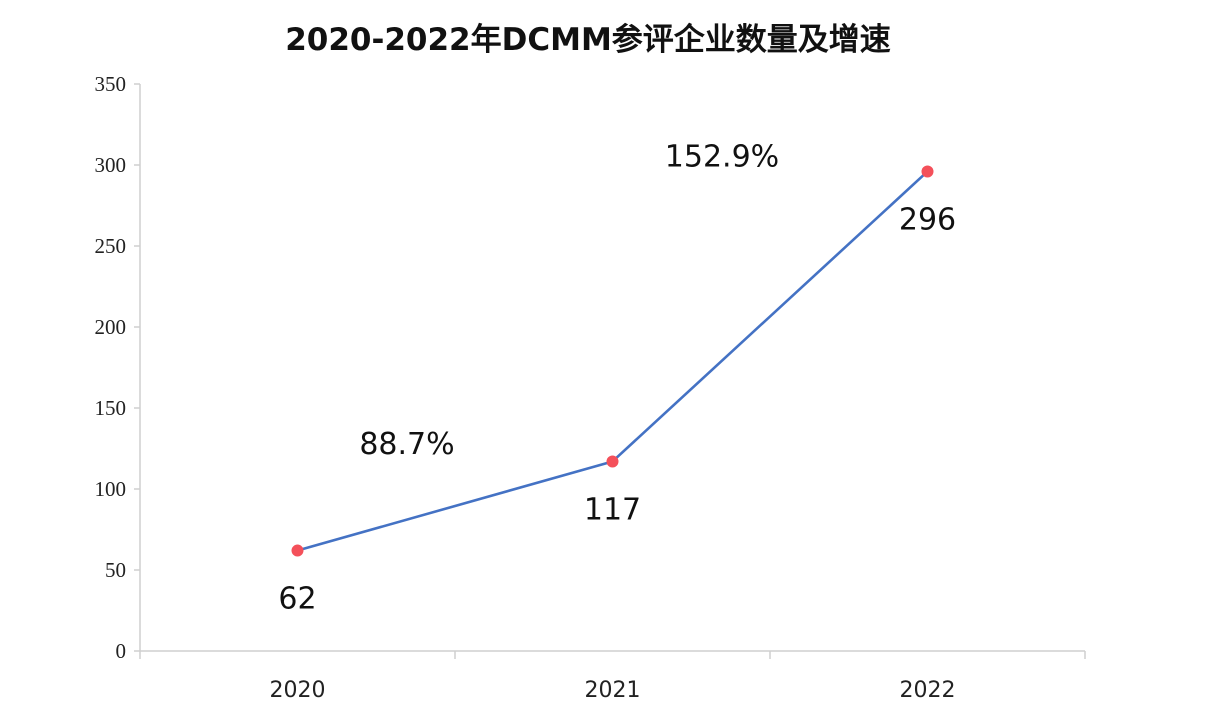 Image resolution: width=1209 pixels, height=724 pixels. What do you see at coordinates (613, 690) in the screenshot?
I see `x-tick-label: 2021` at bounding box center [613, 690].